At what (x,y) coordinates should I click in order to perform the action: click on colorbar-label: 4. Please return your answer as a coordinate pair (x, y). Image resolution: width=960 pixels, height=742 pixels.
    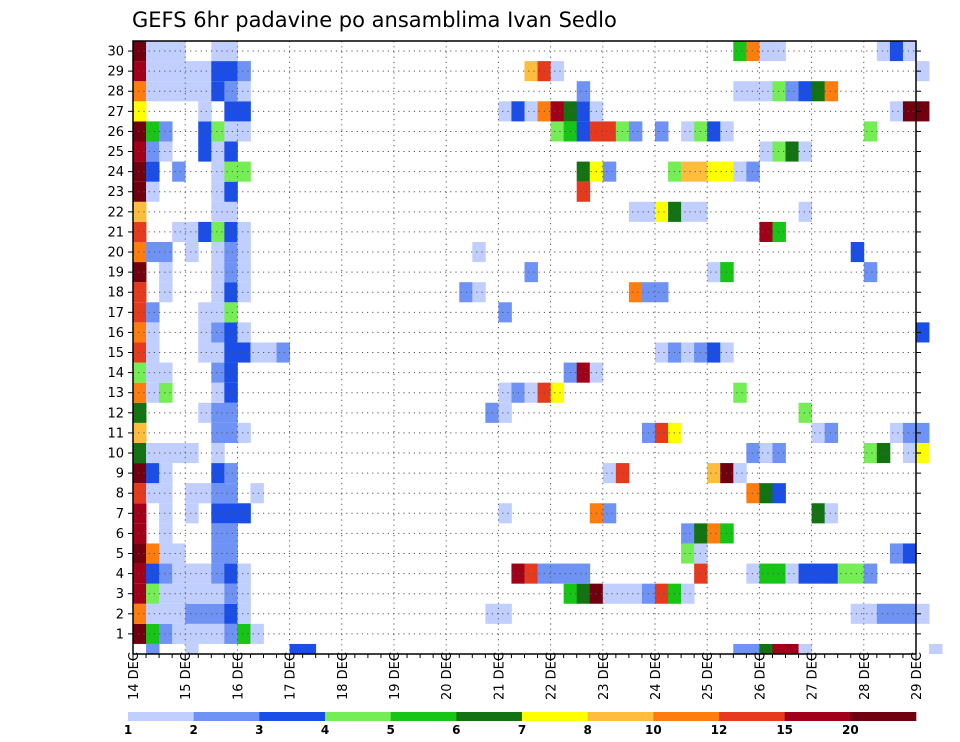
    Looking at the image, I should click on (325, 730).